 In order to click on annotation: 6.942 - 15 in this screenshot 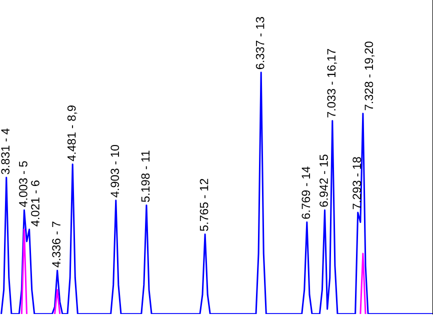, I will do `click(324, 180)`.